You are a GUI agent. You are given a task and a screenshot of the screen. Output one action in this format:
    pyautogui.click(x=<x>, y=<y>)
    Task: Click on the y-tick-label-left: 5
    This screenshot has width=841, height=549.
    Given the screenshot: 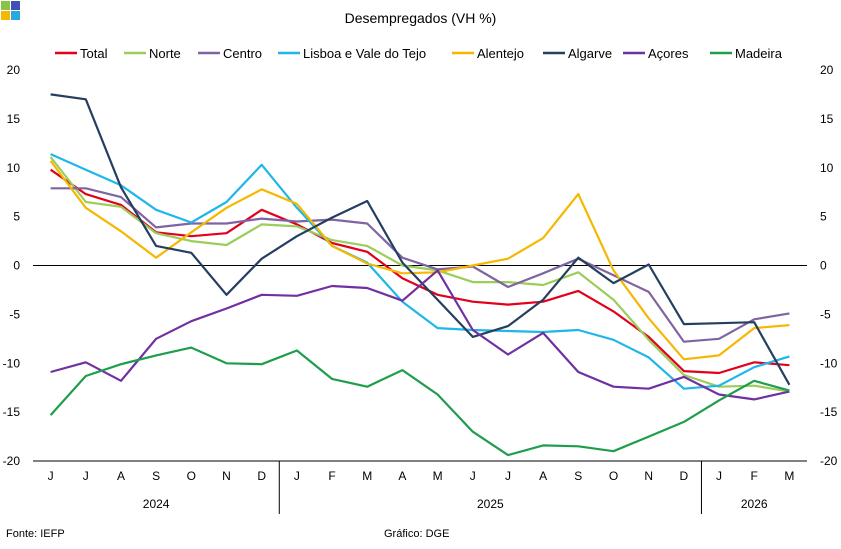 What is the action you would take?
    pyautogui.click(x=16, y=217)
    